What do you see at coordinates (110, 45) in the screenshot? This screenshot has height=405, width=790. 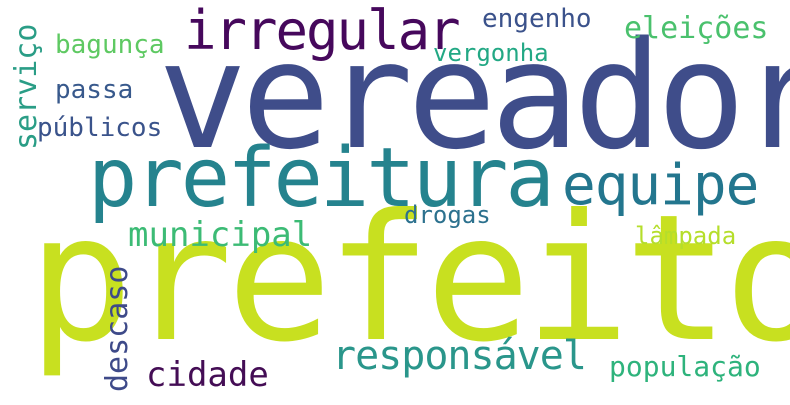 I see `word-bagunca: bagunça` at bounding box center [110, 45].